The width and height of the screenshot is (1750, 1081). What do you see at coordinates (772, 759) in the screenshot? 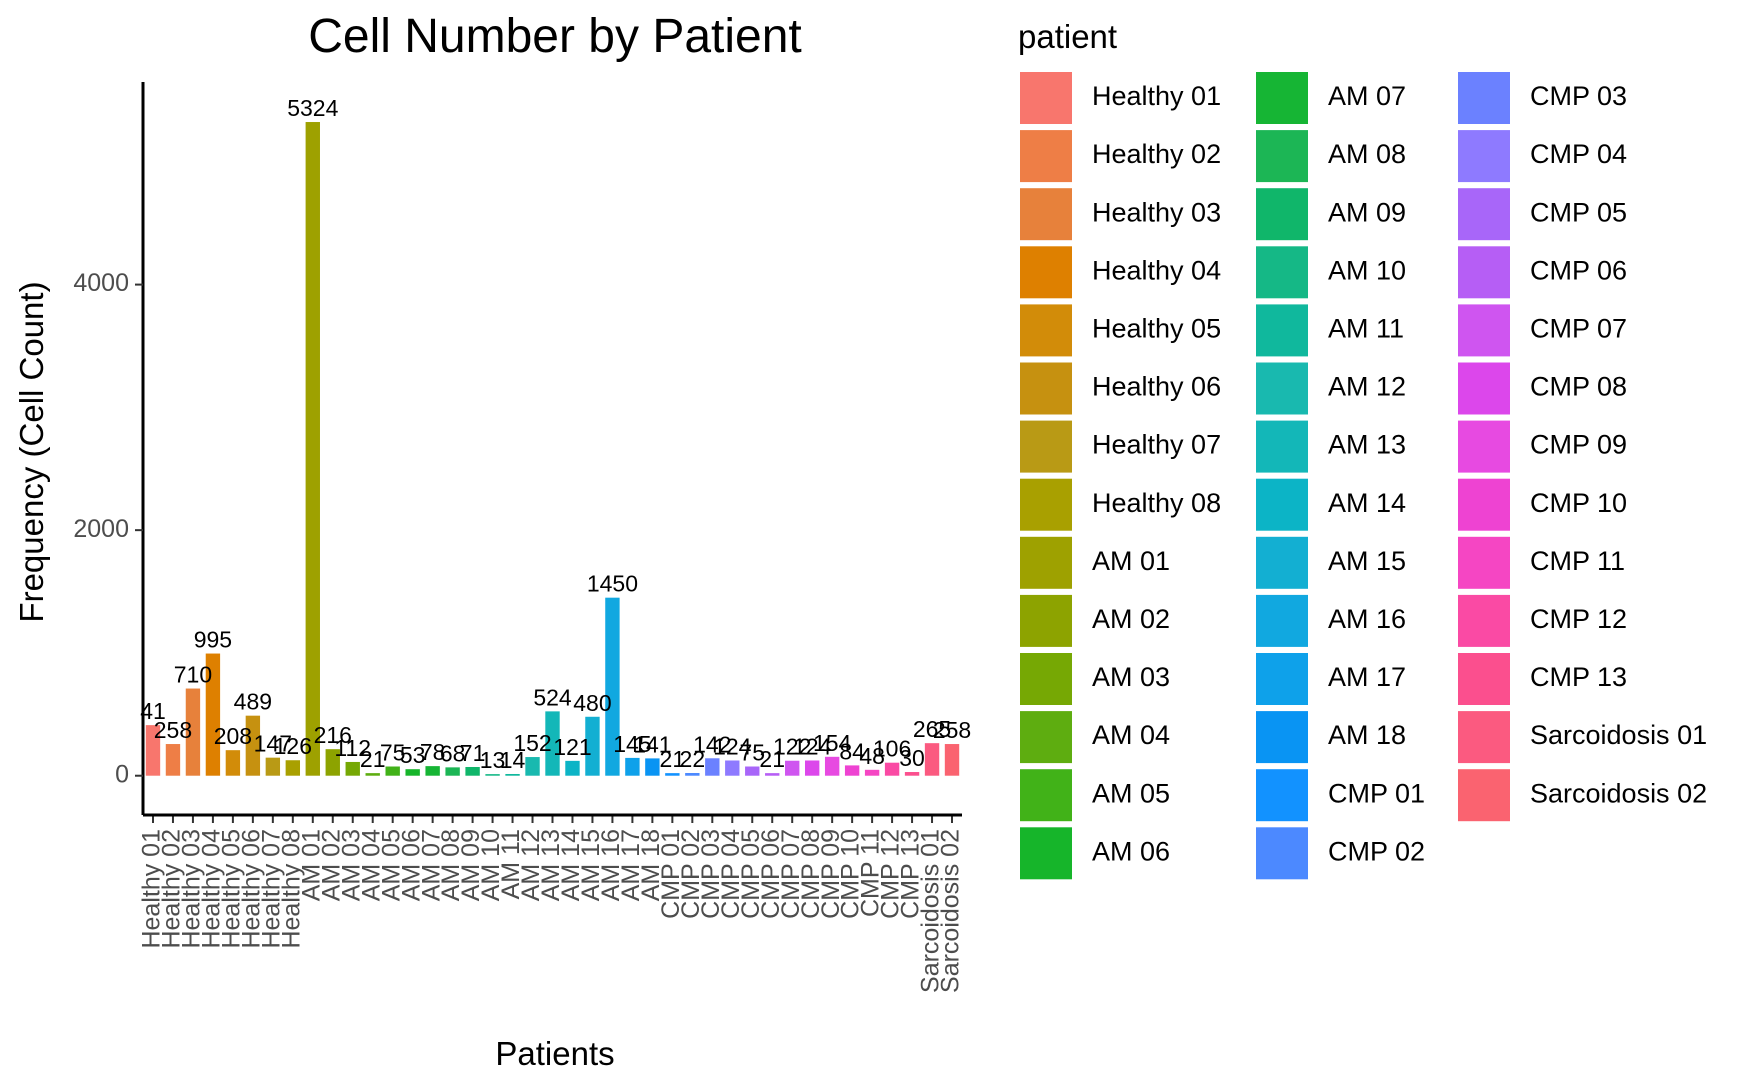
I see `data-label-cmp-06: 21` at bounding box center [772, 759].